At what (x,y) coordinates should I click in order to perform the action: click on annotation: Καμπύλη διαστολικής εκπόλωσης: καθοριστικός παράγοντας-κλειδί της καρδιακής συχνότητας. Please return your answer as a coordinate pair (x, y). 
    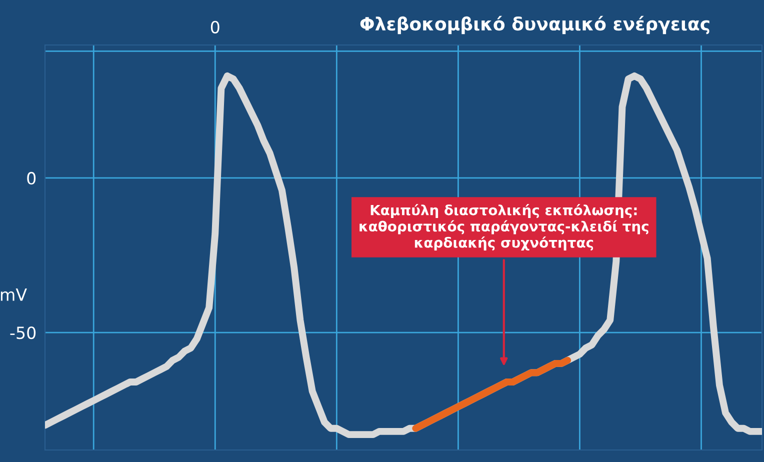
    Looking at the image, I should click on (504, 227).